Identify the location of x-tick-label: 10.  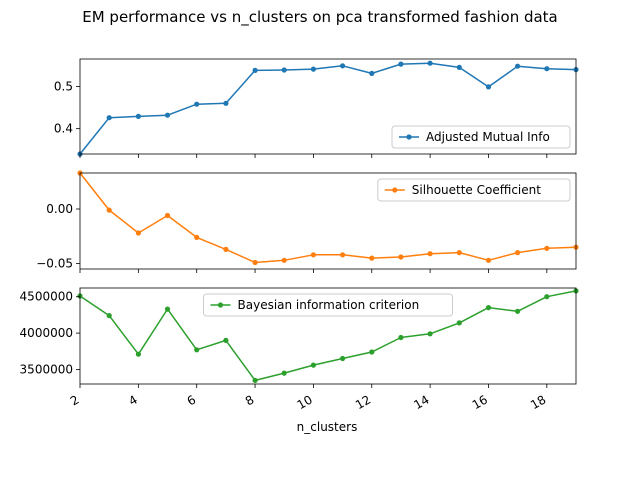
(305, 402).